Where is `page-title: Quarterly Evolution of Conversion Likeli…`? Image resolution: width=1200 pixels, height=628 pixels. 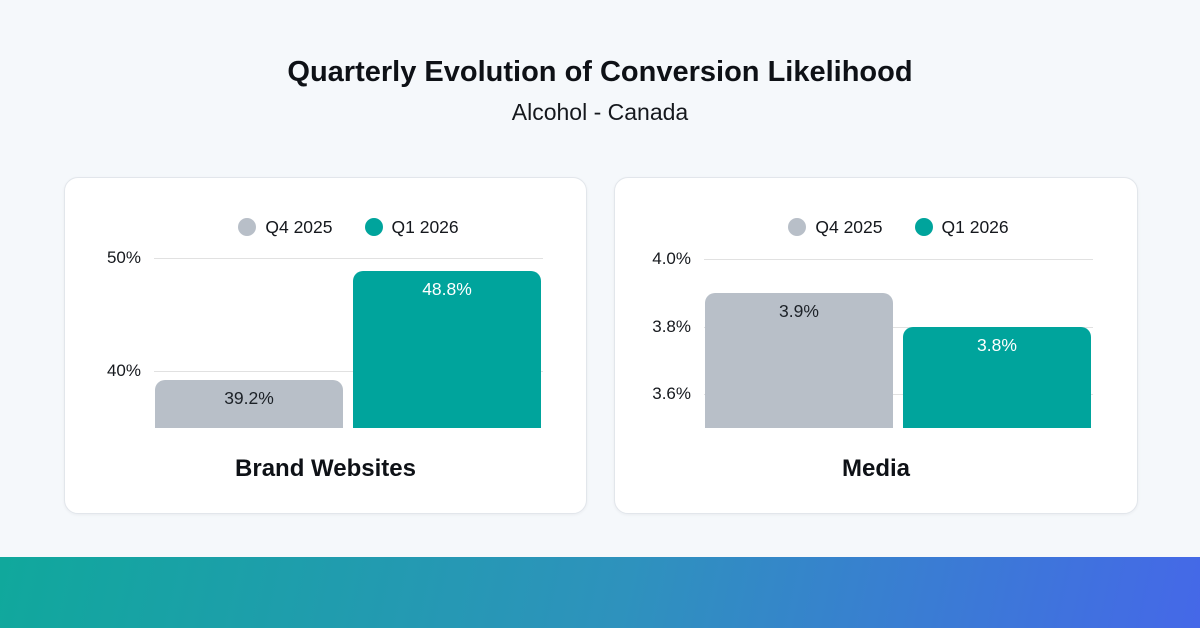
page-title: Quarterly Evolution of Conversion Likeli… is located at coordinates (600, 72).